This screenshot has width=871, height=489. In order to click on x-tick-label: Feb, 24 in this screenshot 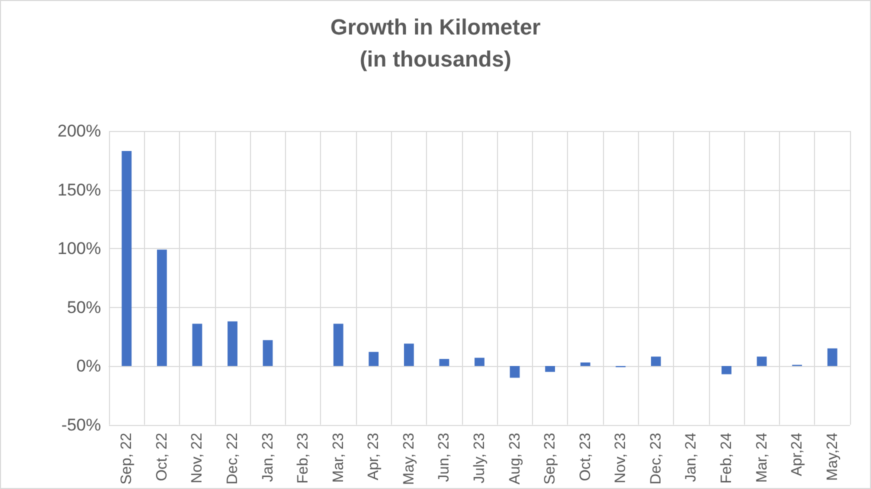, I will do `click(726, 458)`.